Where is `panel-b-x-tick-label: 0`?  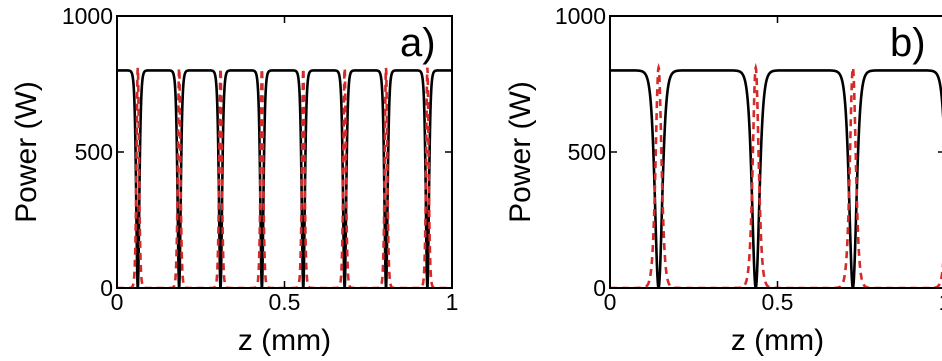 panel-b-x-tick-label: 0 is located at coordinates (610, 302).